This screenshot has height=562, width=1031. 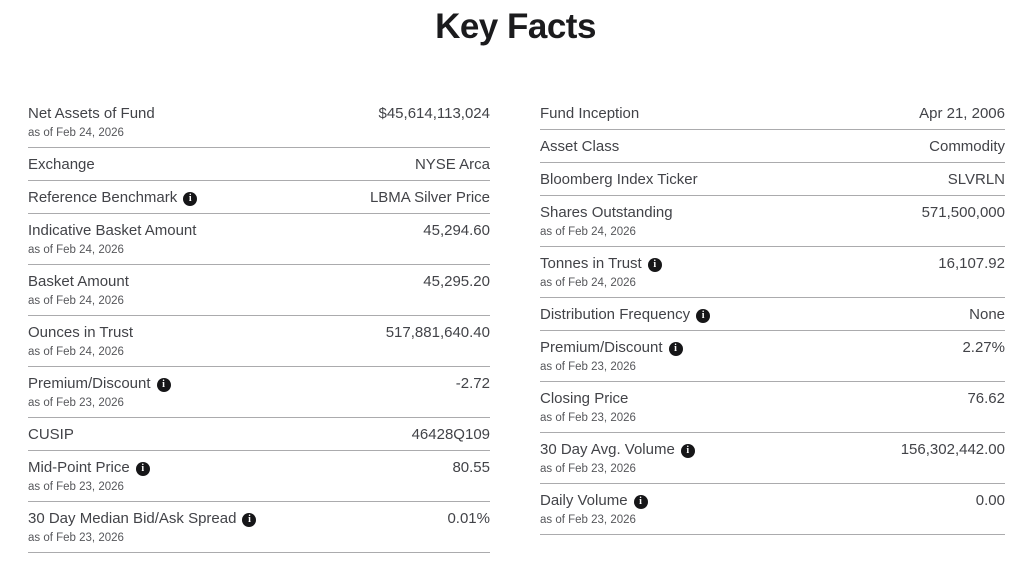 I want to click on fact-label-cell: Asset Class, so click(x=579, y=146).